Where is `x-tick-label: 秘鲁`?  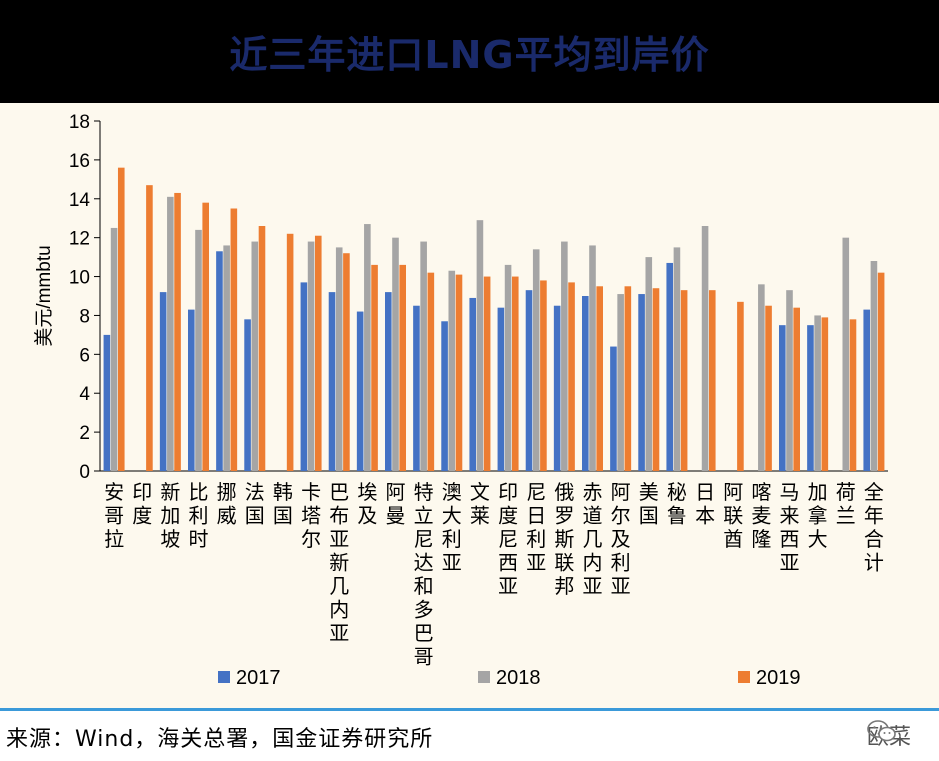
x-tick-label: 秘鲁 is located at coordinates (677, 504).